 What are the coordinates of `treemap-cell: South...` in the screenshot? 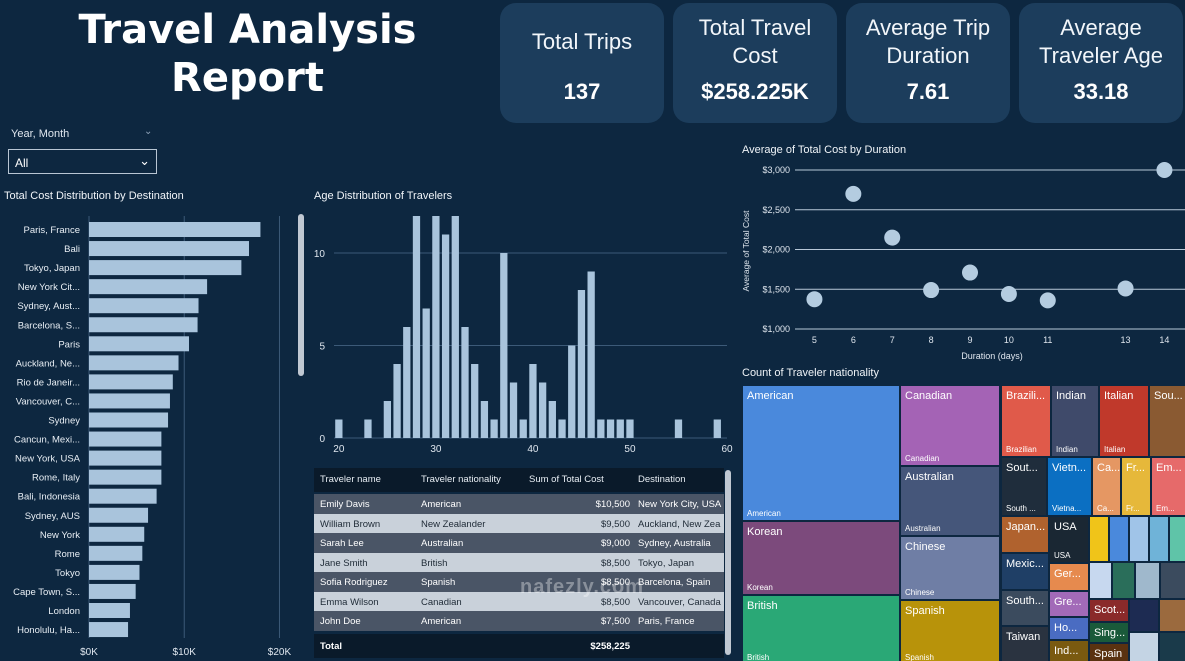 It's located at (1025, 608).